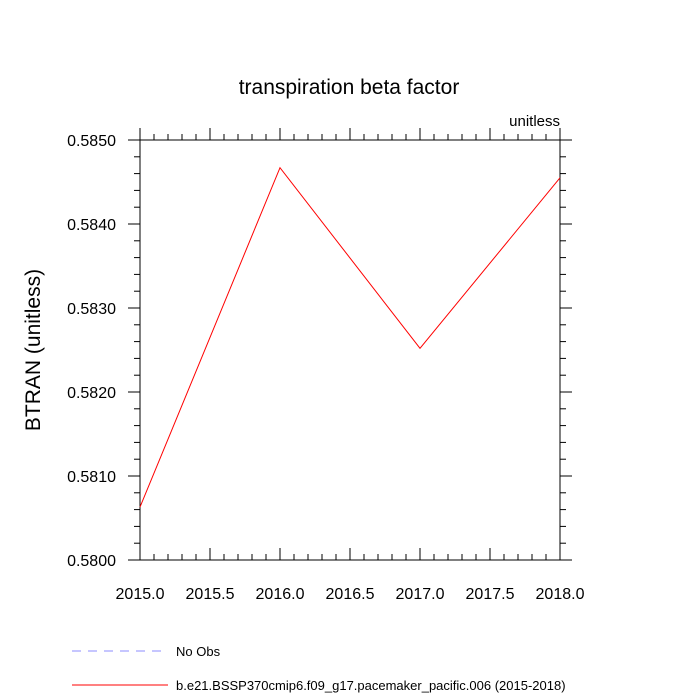 Image resolution: width=700 pixels, height=700 pixels. Describe the element at coordinates (91, 393) in the screenshot. I see `y-tick-label: 0.5820` at that location.